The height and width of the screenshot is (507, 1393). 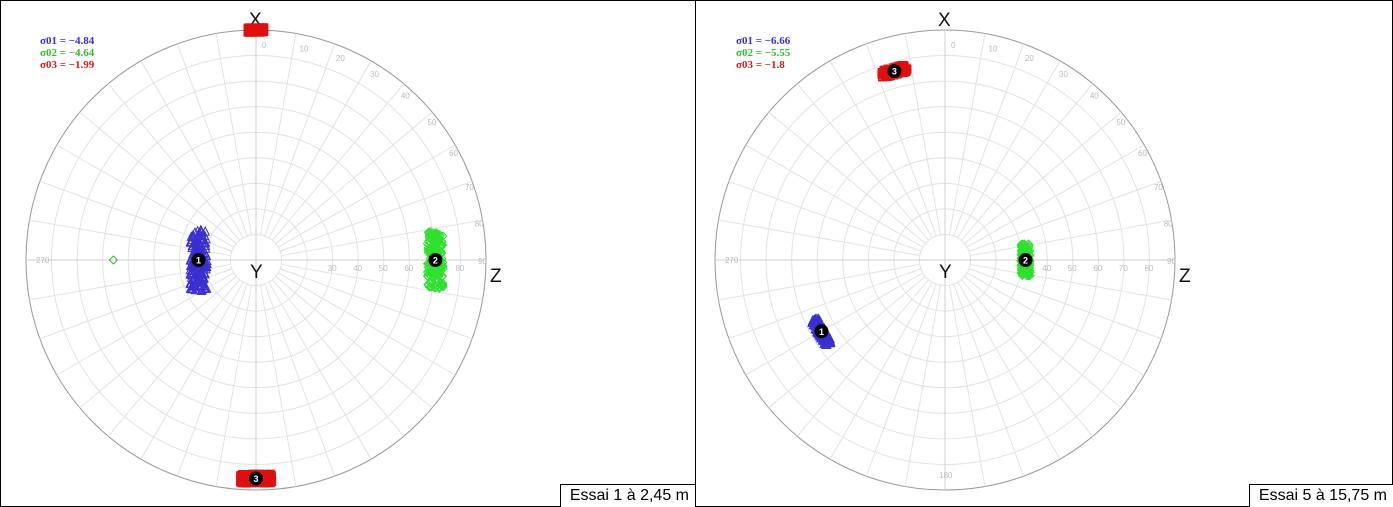 I want to click on radial-tick-label: 50, so click(x=383, y=268).